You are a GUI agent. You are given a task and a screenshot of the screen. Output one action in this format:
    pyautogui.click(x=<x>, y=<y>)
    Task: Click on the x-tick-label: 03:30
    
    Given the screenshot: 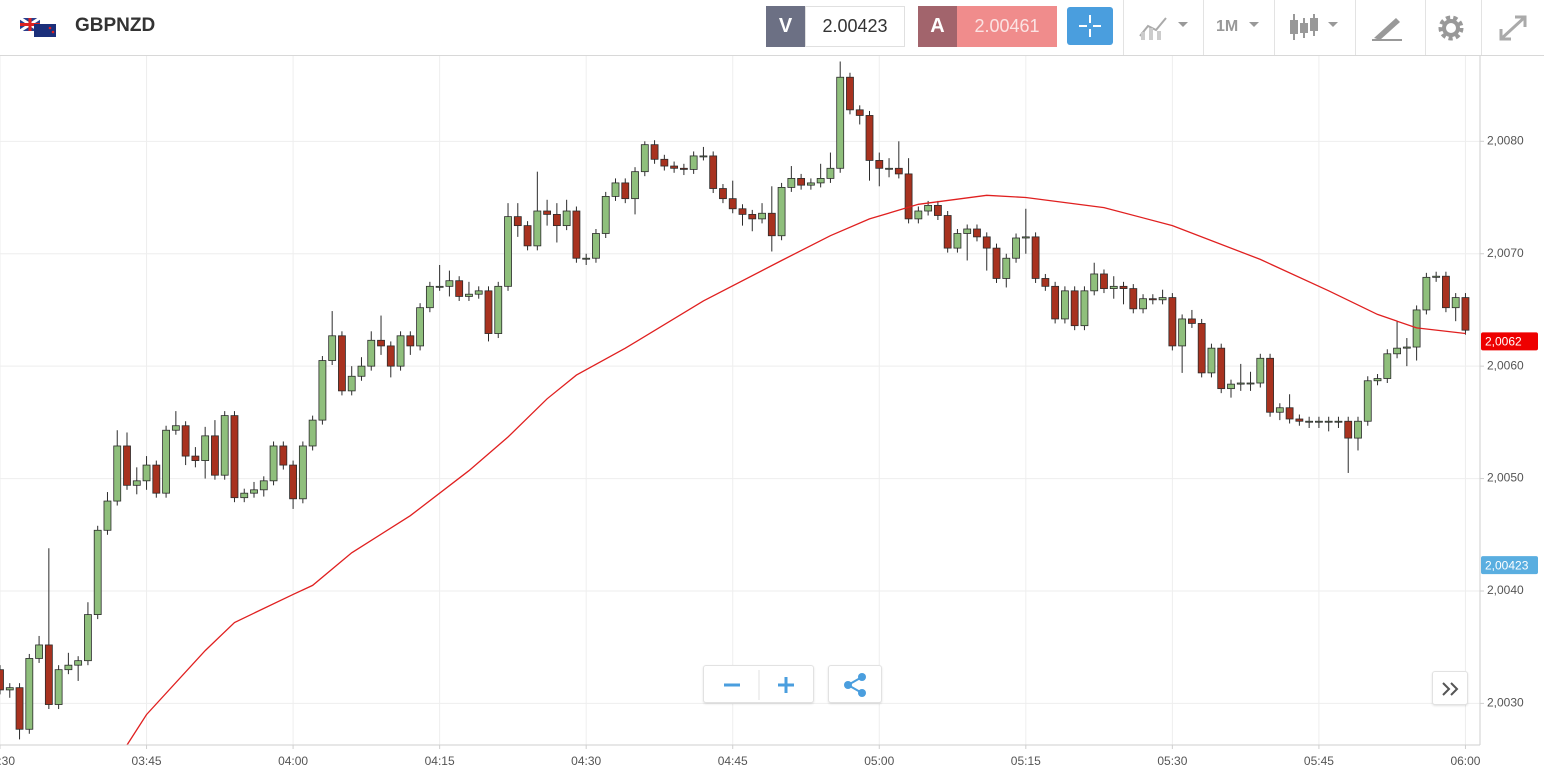 What is the action you would take?
    pyautogui.click(x=7, y=761)
    